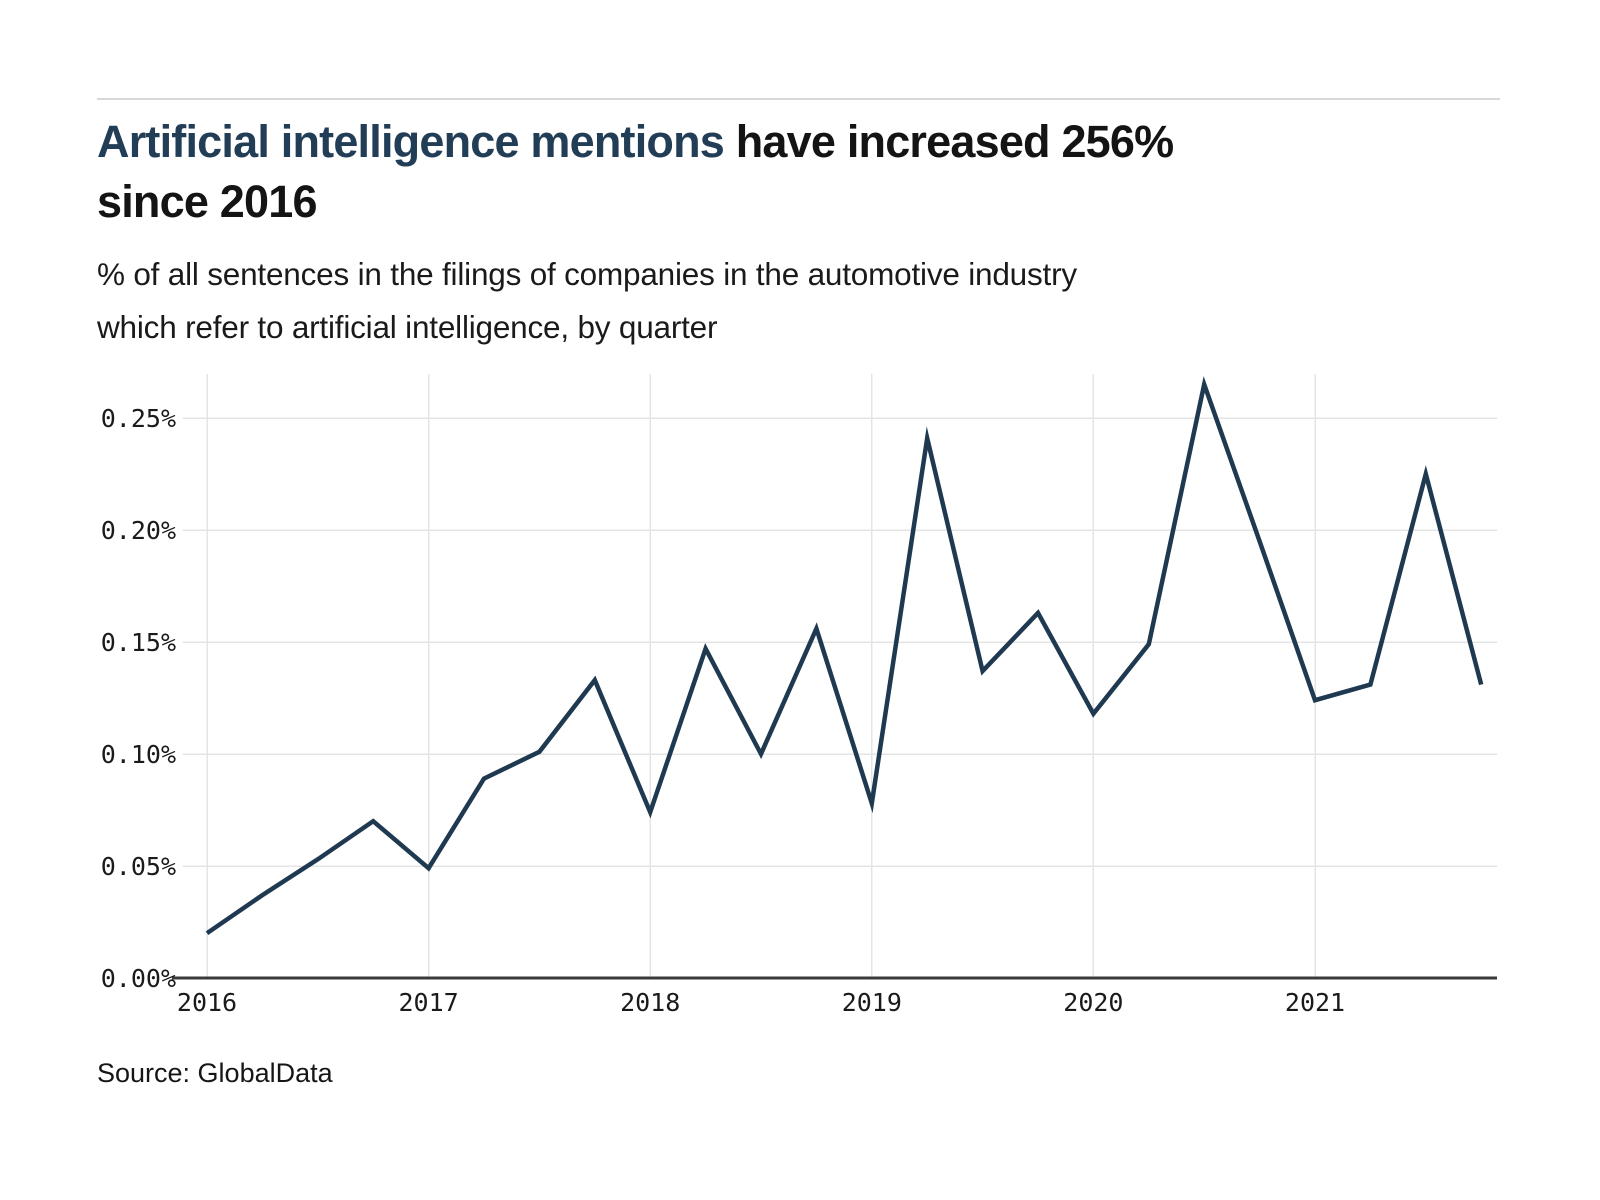 The height and width of the screenshot is (1200, 1600). I want to click on x-tick-label: 2018, so click(650, 1002).